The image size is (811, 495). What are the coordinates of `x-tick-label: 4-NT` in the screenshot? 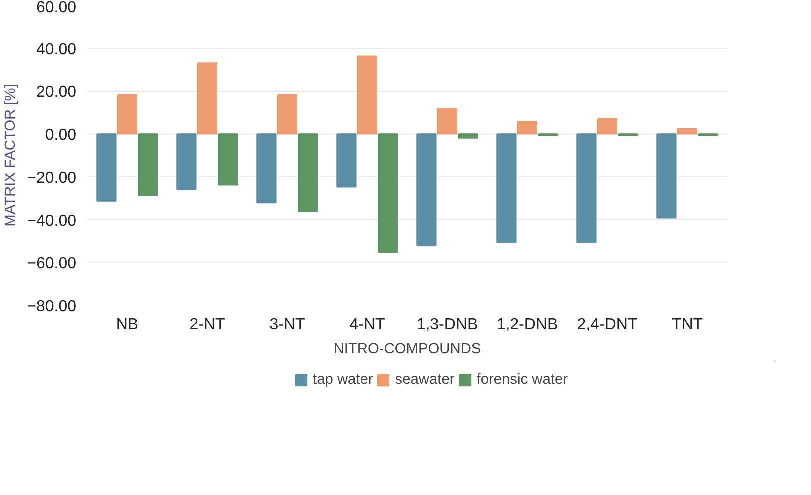 It's located at (368, 325).